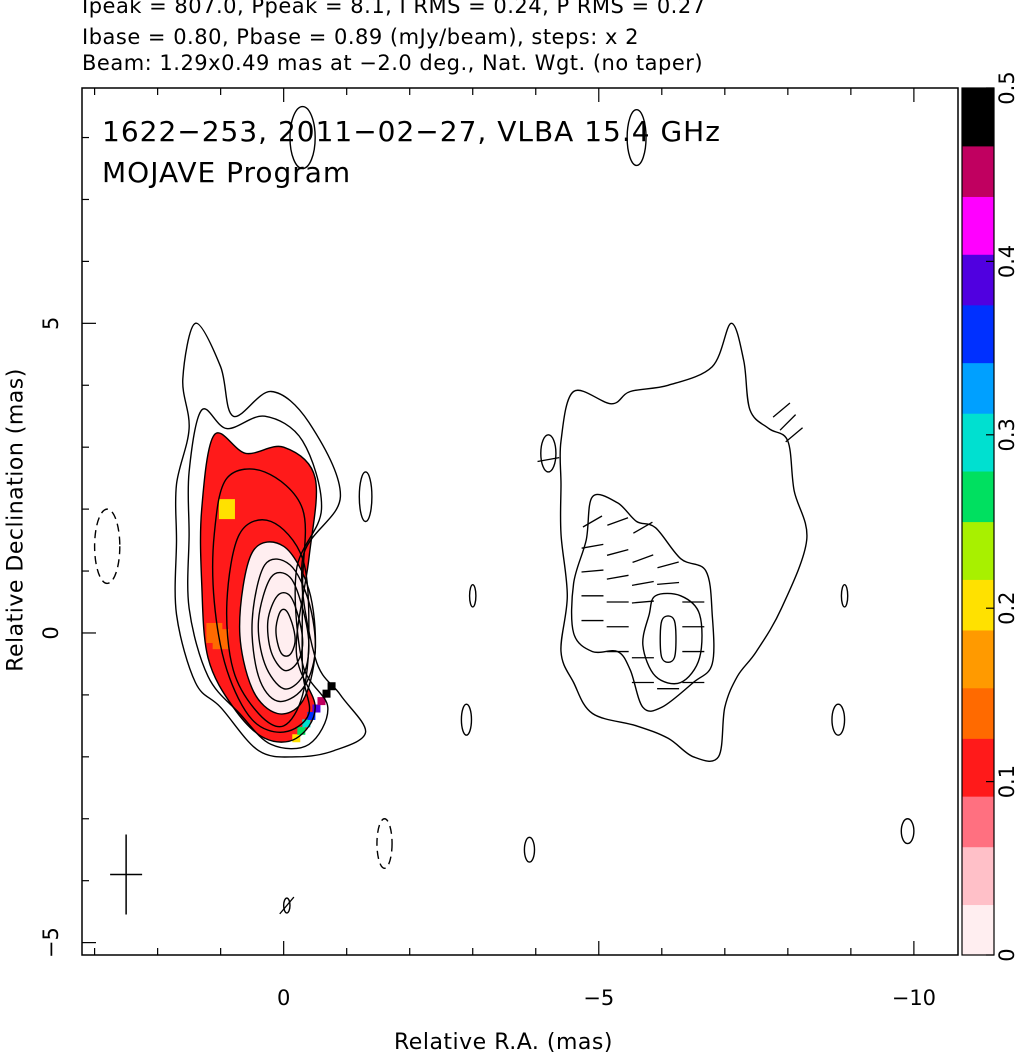 This screenshot has height=1061, width=1022. I want to click on x-tick-label: 0, so click(283, 998).